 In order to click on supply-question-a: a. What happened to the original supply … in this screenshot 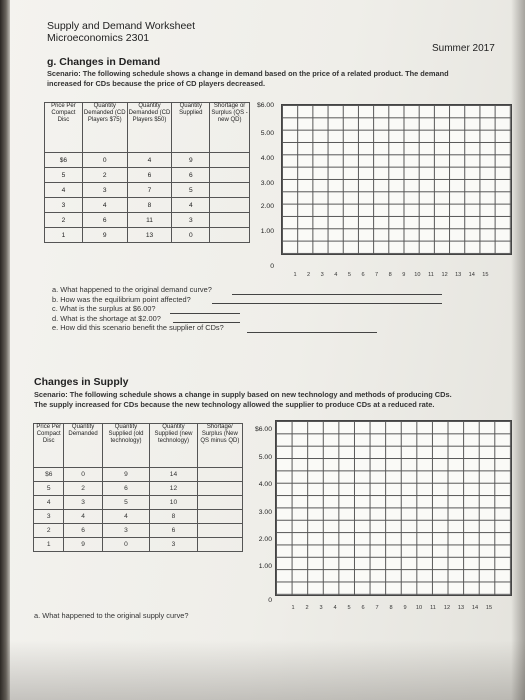, I will do `click(111, 615)`.